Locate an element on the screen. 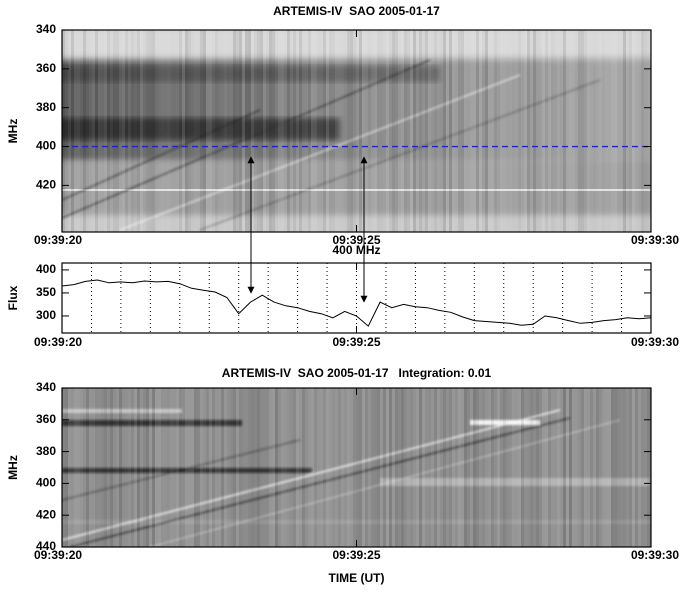 This screenshot has width=681, height=592. y-axis-label: Flux is located at coordinates (13, 297).